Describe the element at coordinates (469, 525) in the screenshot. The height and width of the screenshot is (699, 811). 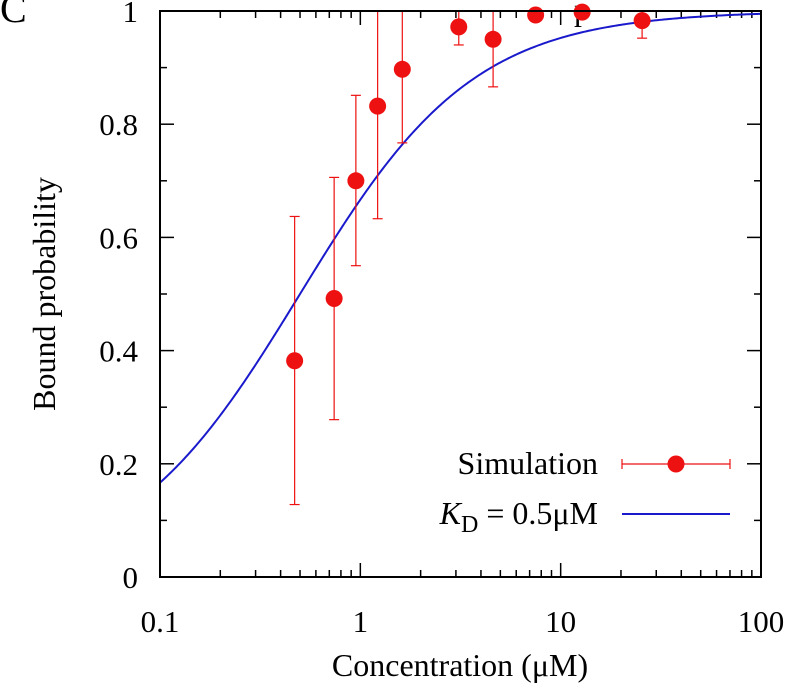
I see `legend-kd-subscript: D` at that location.